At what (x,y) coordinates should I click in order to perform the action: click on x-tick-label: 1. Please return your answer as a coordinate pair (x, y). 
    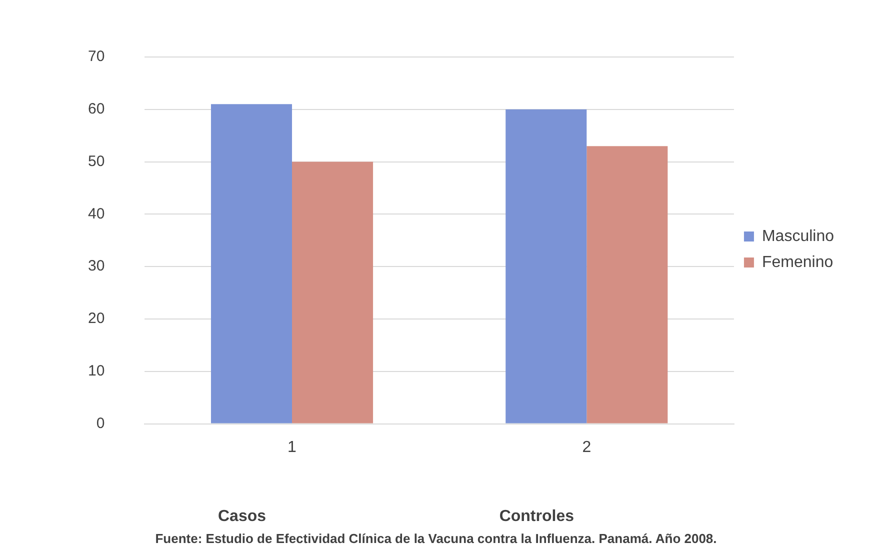
    Looking at the image, I should click on (292, 447).